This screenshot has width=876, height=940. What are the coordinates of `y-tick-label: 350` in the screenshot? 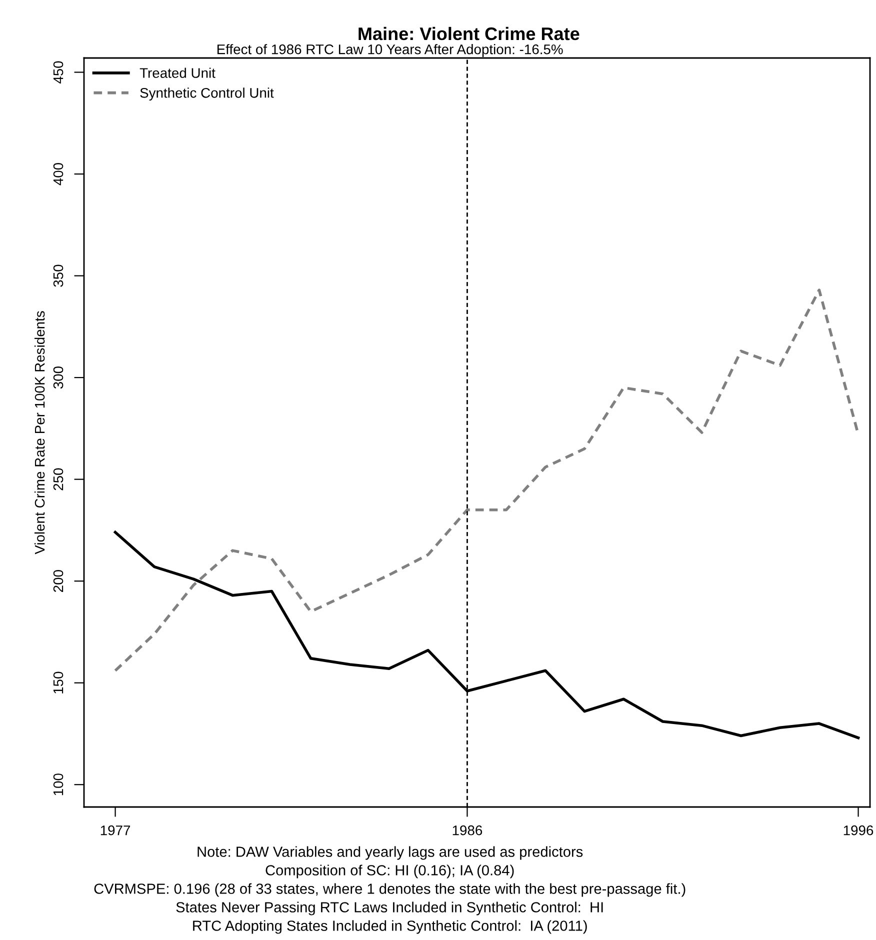 It's located at (58, 275).